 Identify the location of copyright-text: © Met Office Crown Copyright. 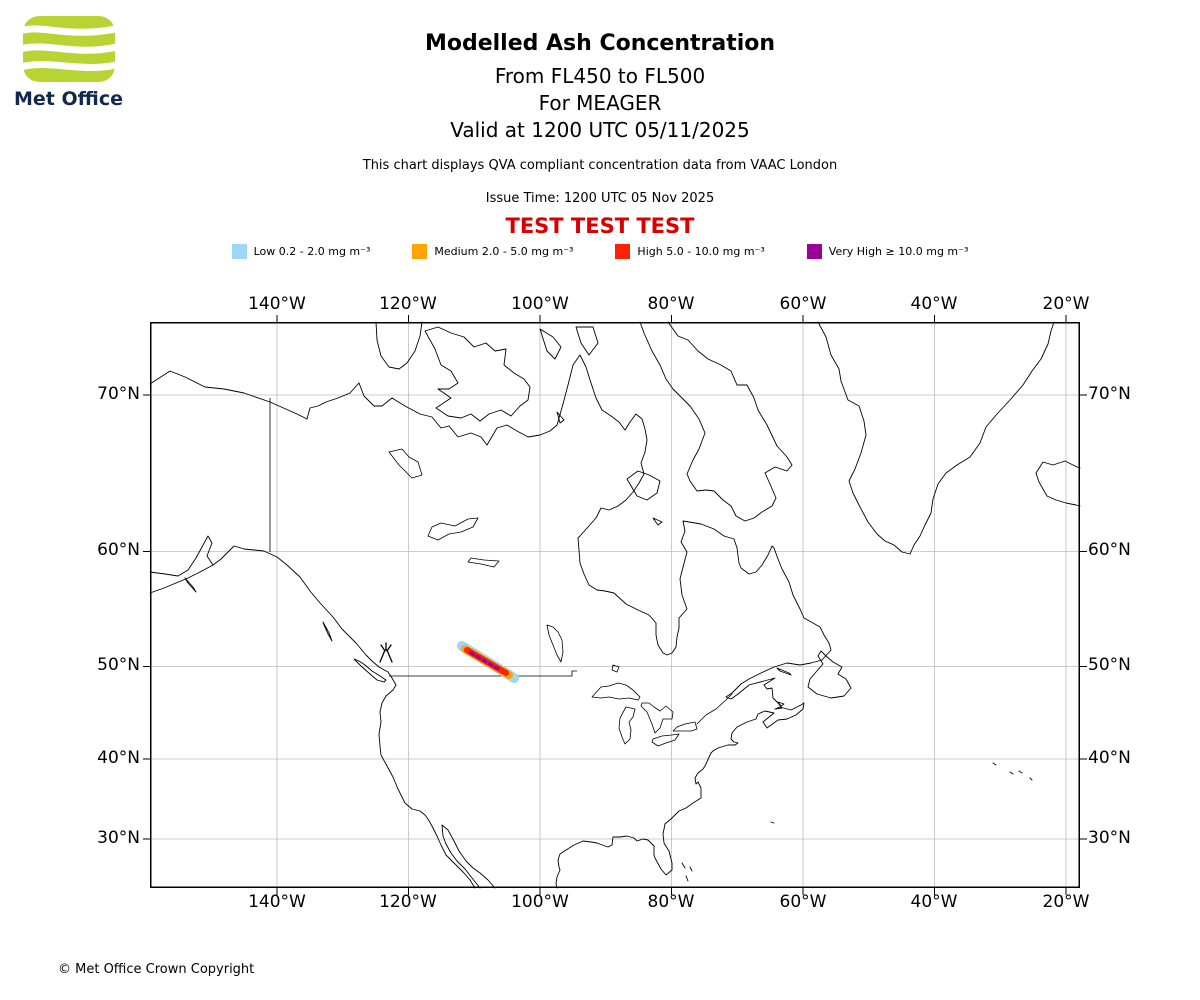
(156, 969).